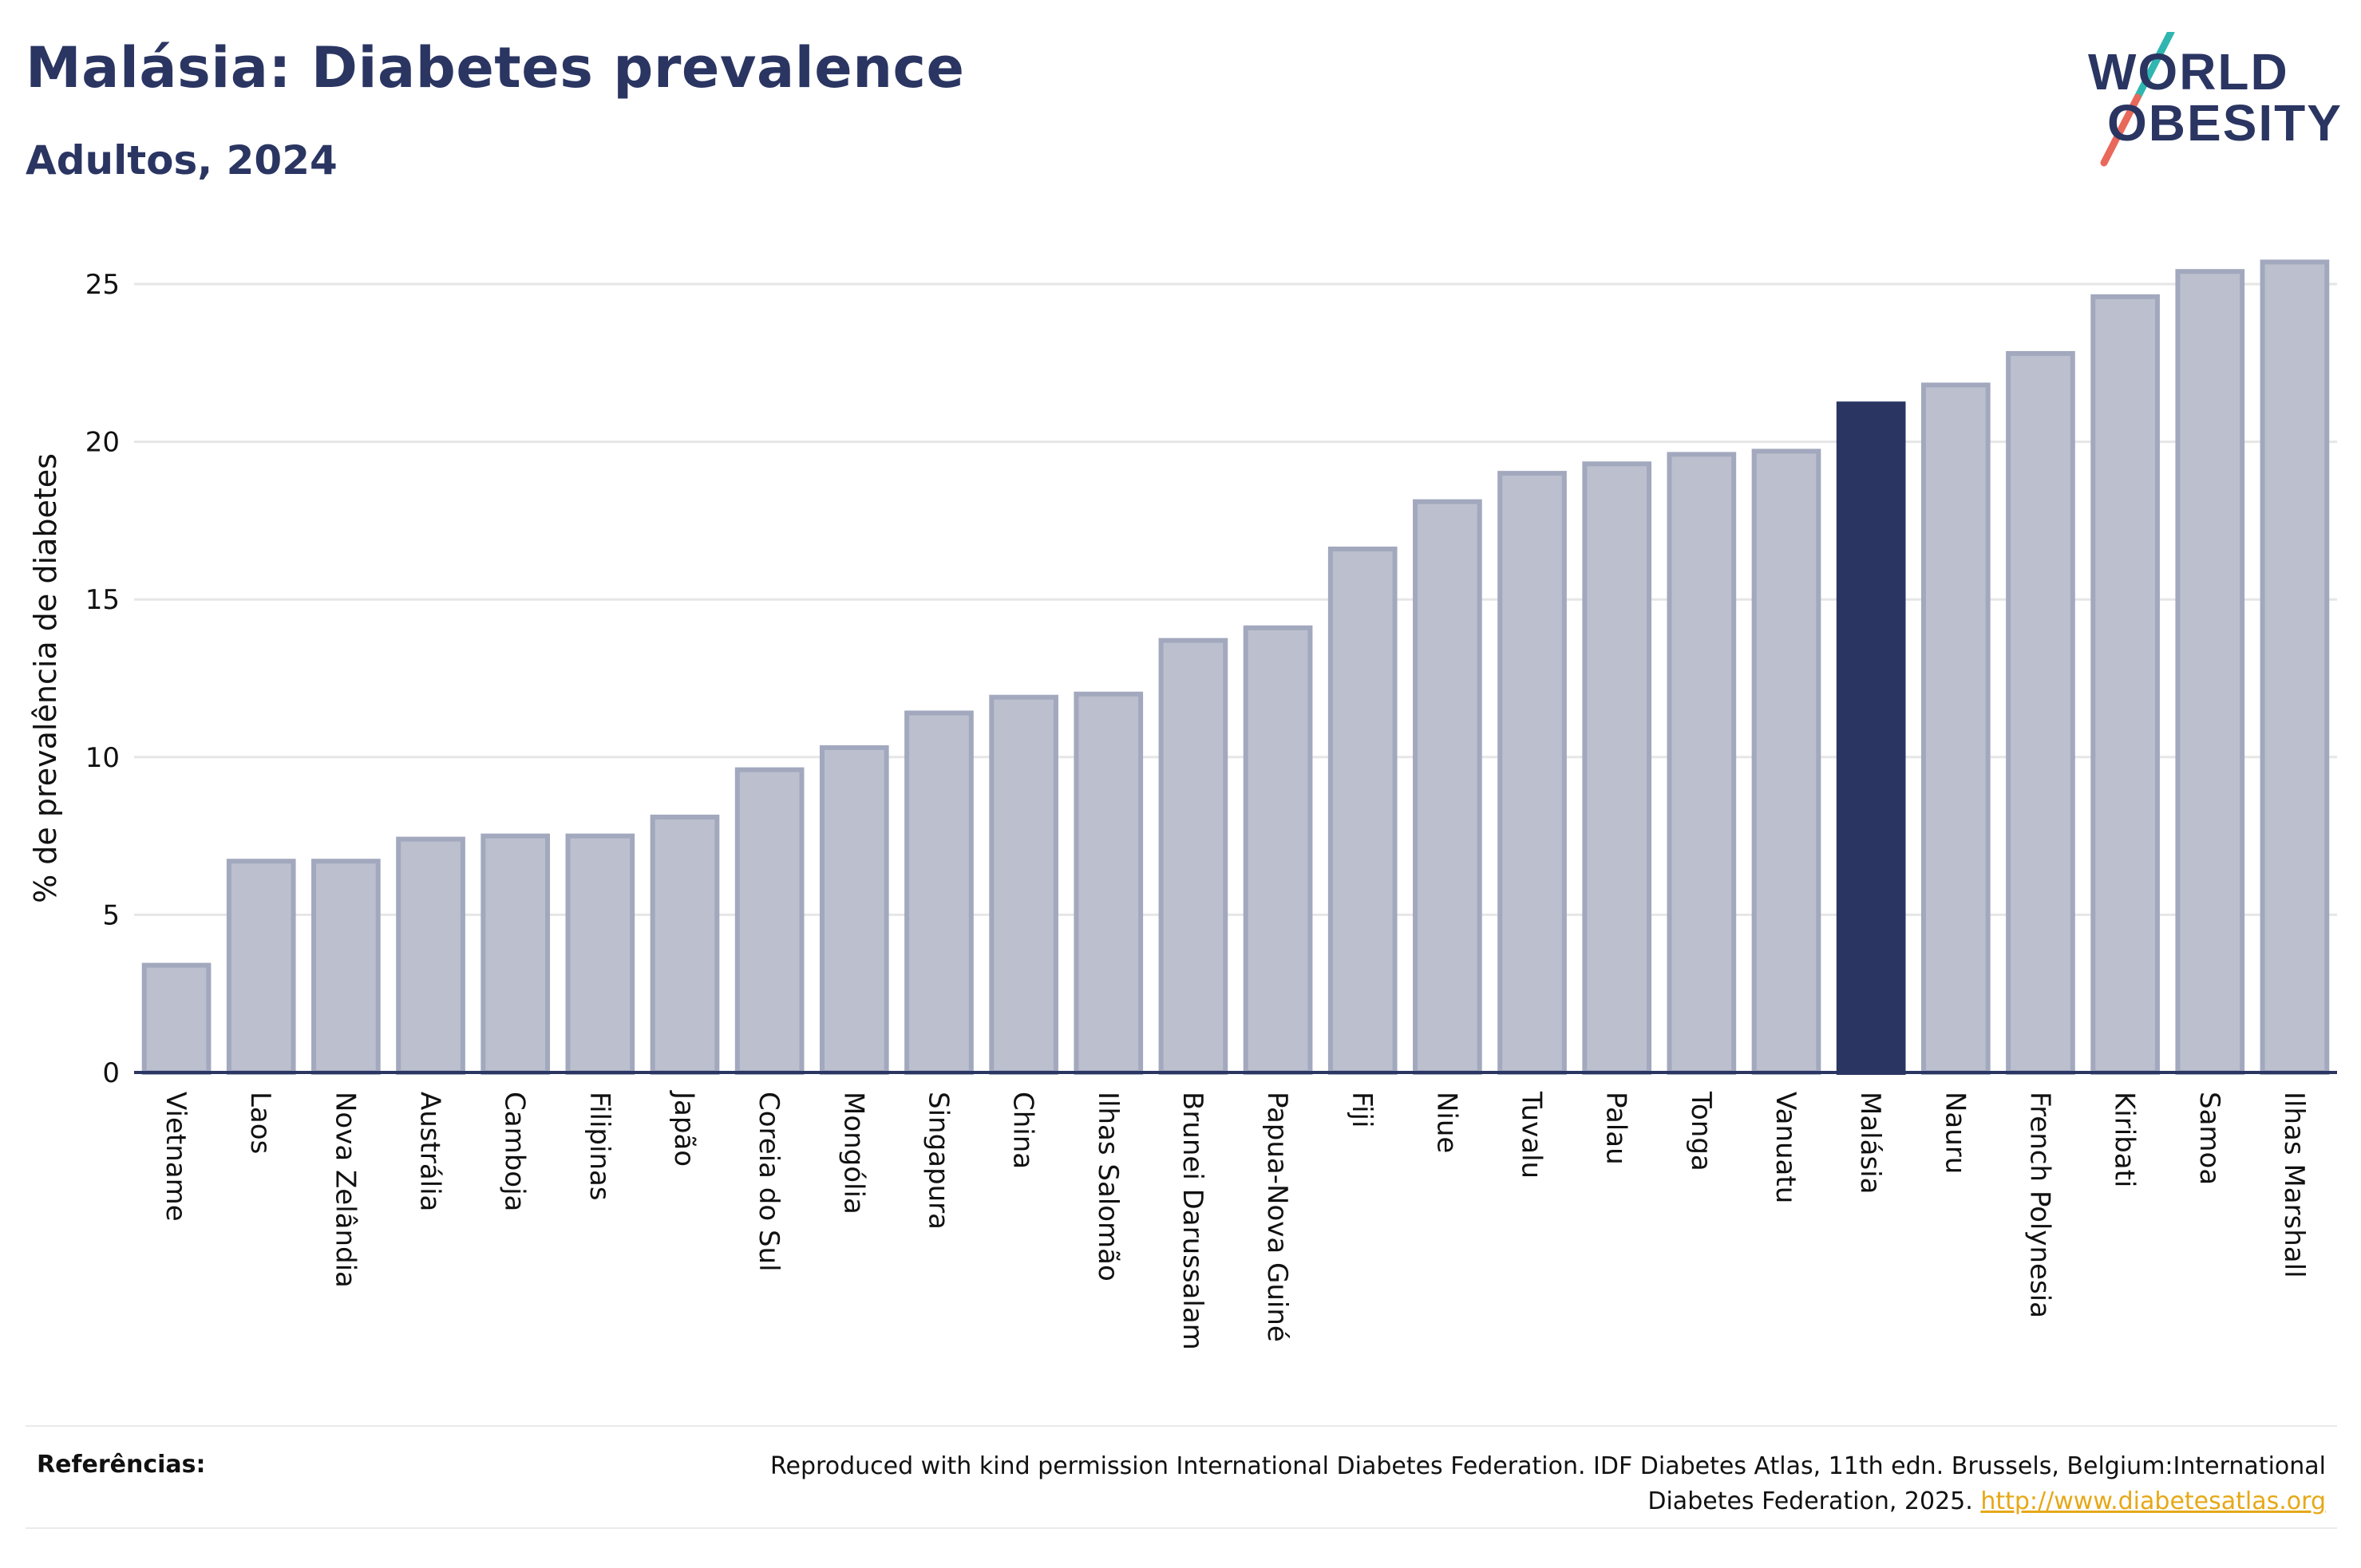 This screenshot has height=1568, width=2361. I want to click on x-tick-label: Japão, so click(684, 1128).